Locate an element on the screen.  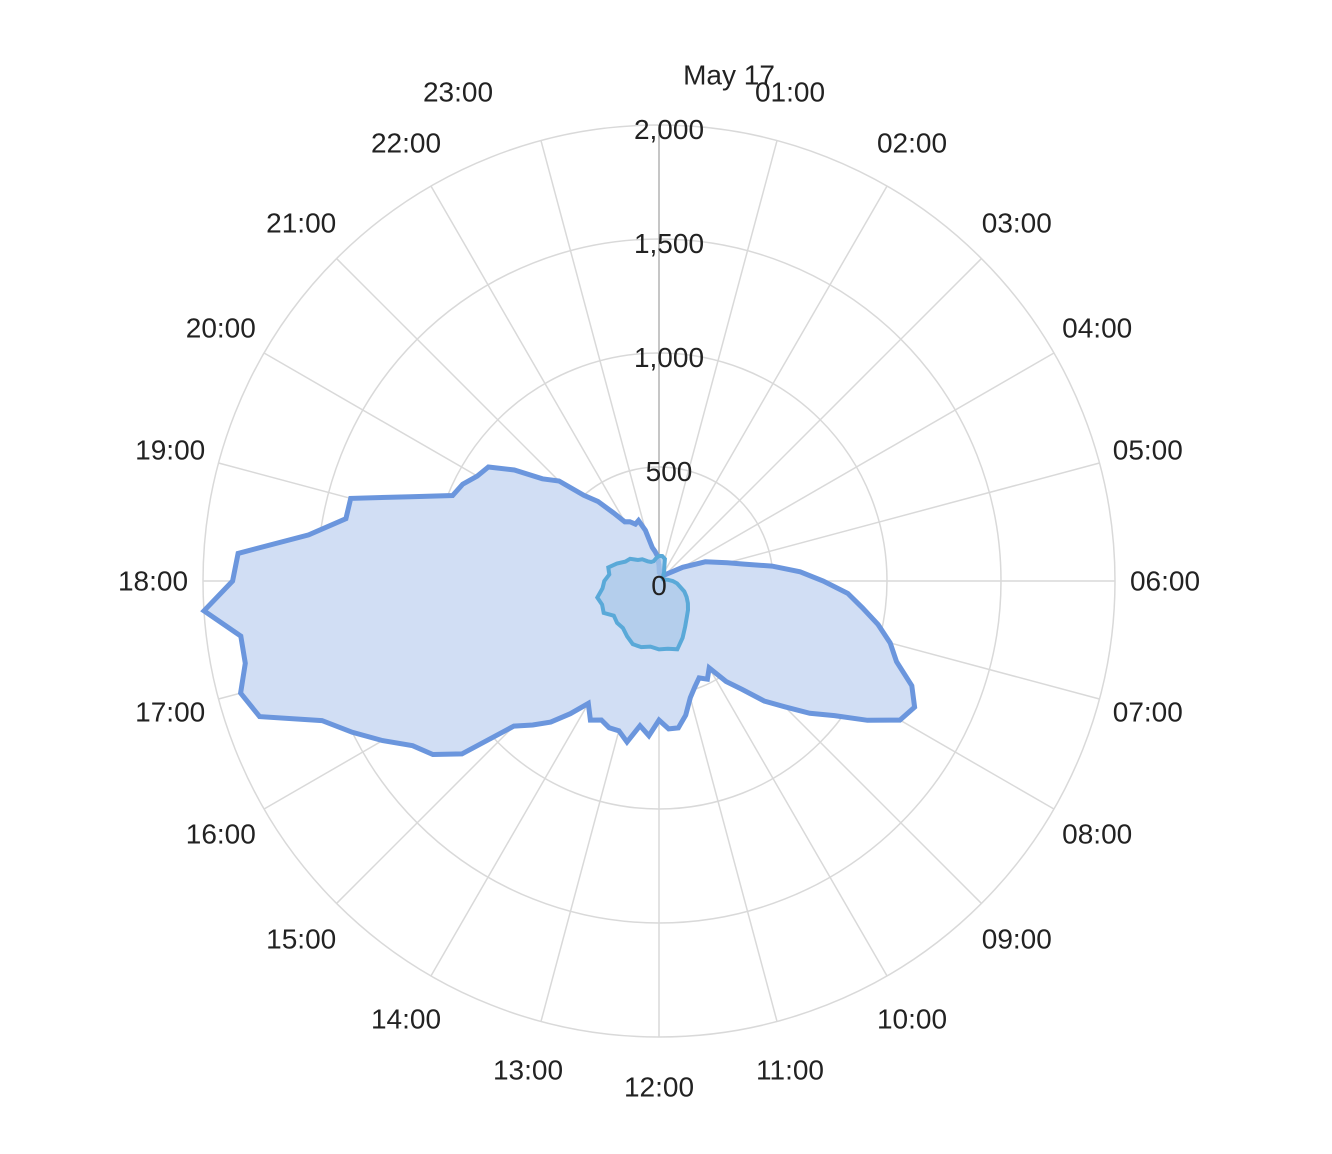
angular-tick-label: 03:00 is located at coordinates (1017, 223).